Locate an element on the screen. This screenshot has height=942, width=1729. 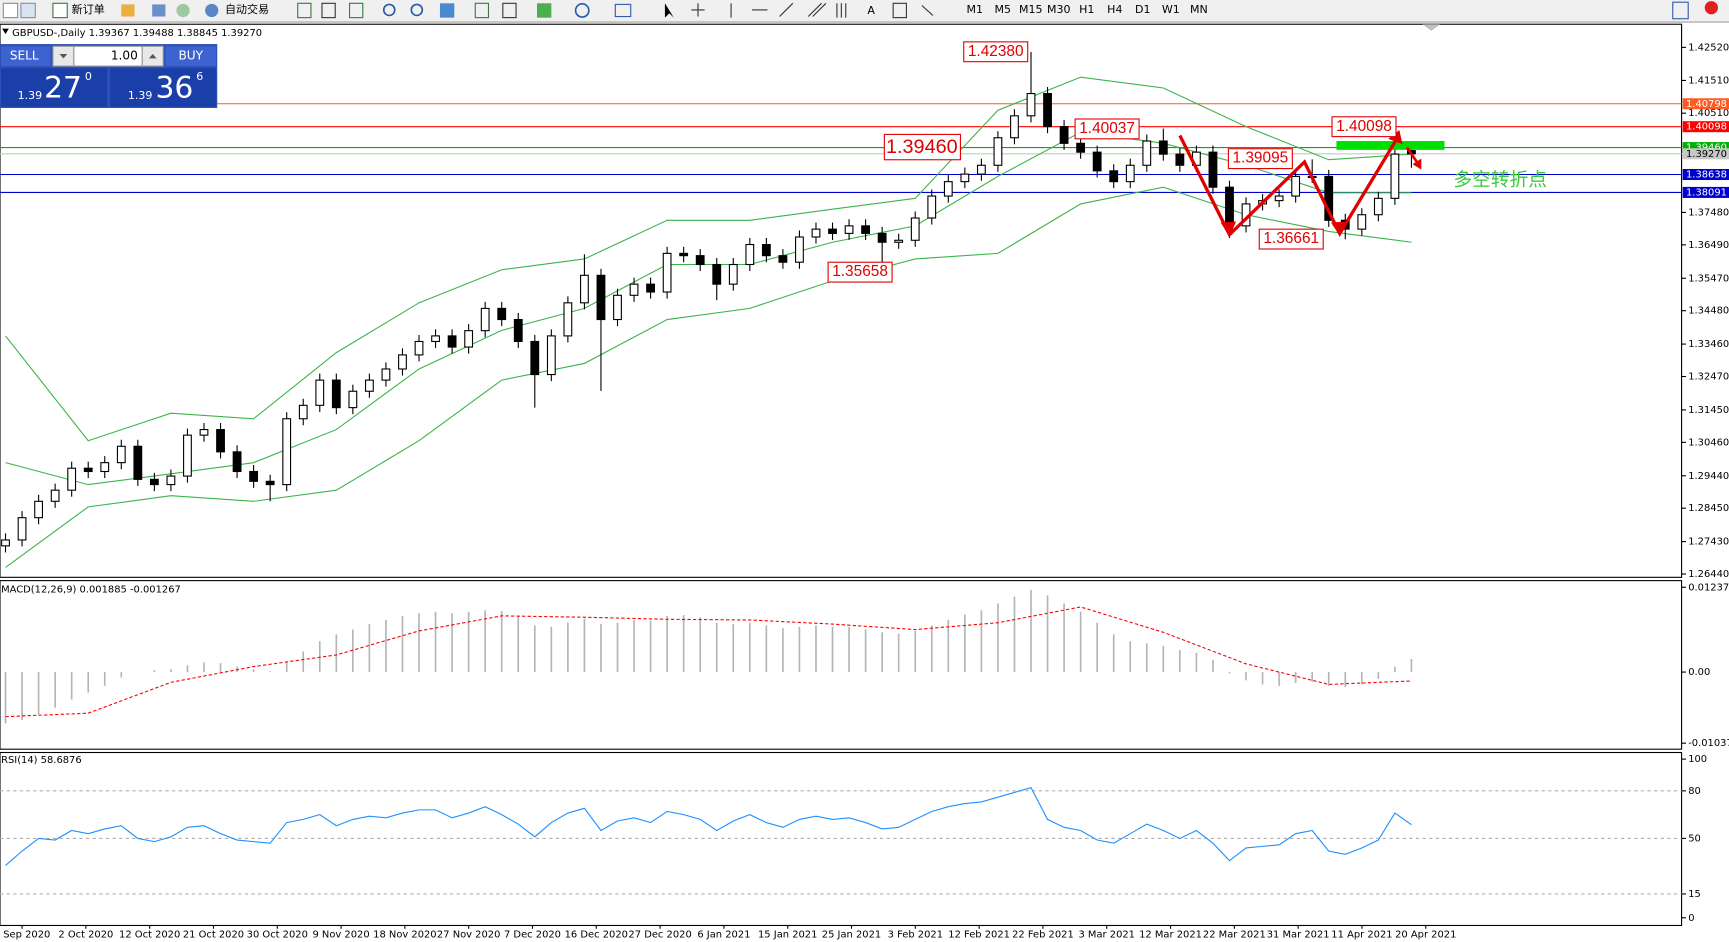
x-tick-label: 3 Sep 2020 is located at coordinates (25, 934).